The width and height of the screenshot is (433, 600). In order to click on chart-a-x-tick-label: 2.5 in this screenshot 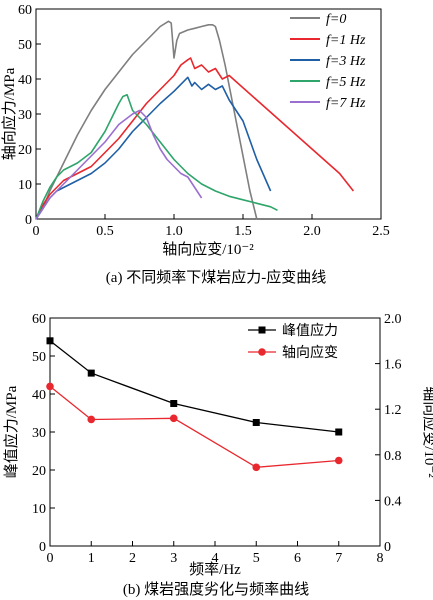, I will do `click(381, 231)`.